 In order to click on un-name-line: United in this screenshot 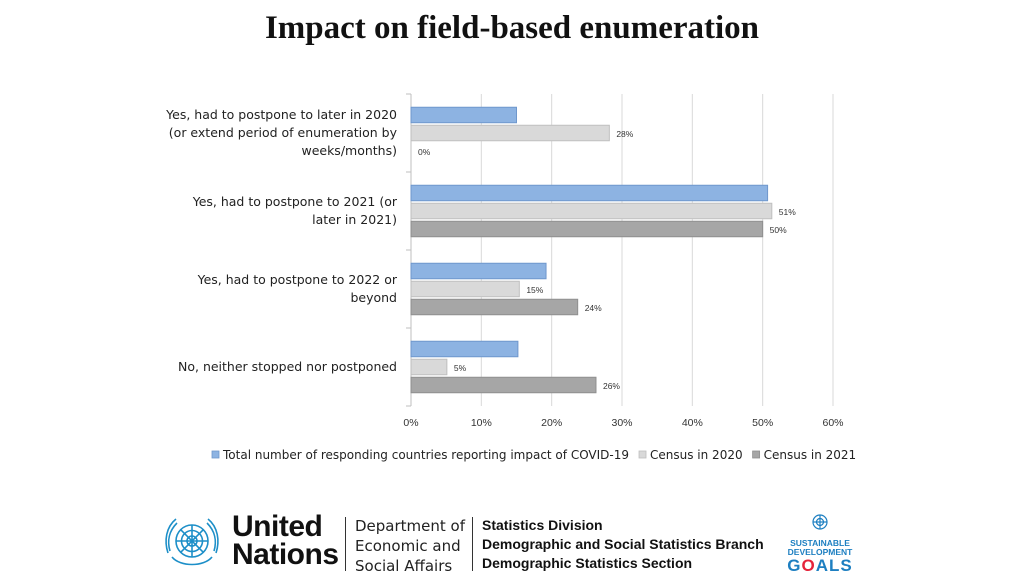, I will do `click(277, 526)`.